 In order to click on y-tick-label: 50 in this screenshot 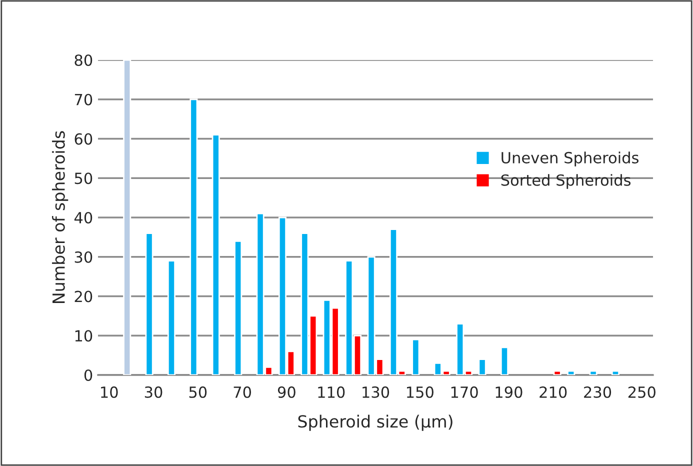, I will do `click(83, 178)`.